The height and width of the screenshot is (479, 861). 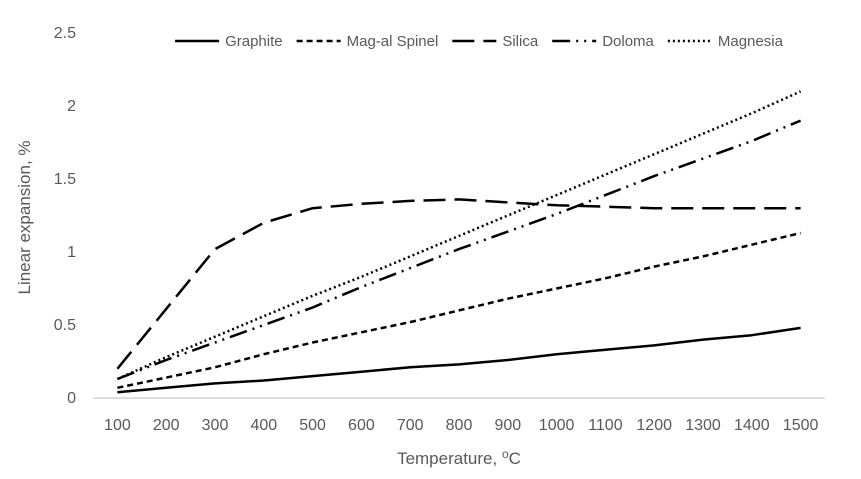 What do you see at coordinates (605, 425) in the screenshot?
I see `x-tick-label: 1100` at bounding box center [605, 425].